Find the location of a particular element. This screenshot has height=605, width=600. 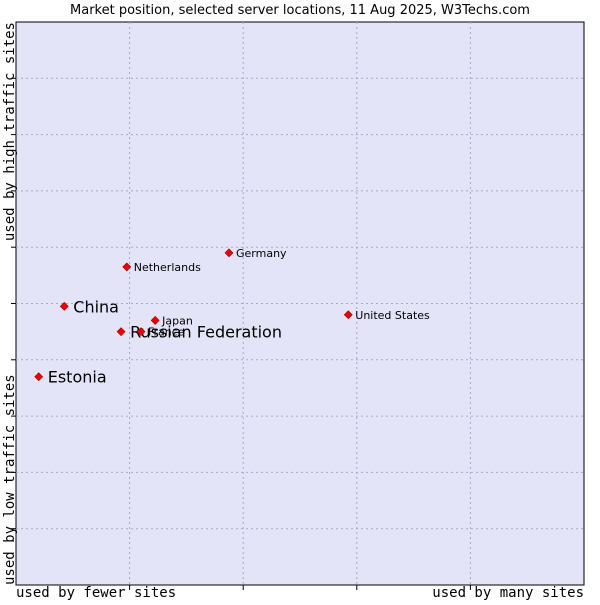

point-netherlands: Netherlands is located at coordinates (161, 267).